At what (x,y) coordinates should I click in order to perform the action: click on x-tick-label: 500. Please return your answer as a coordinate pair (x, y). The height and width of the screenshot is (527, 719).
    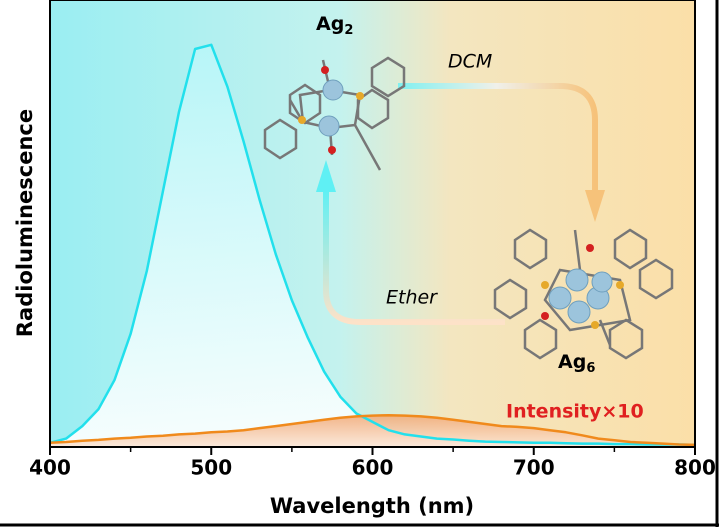
    Looking at the image, I should click on (211, 468).